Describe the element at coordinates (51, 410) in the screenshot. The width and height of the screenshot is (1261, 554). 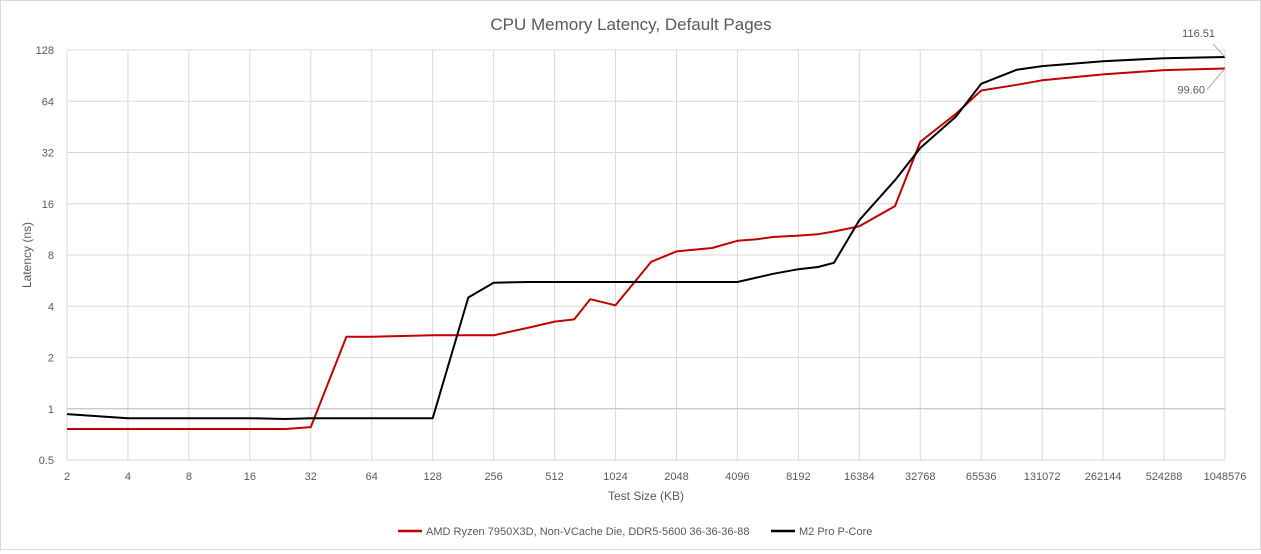
I see `y-tick-label: 1` at that location.